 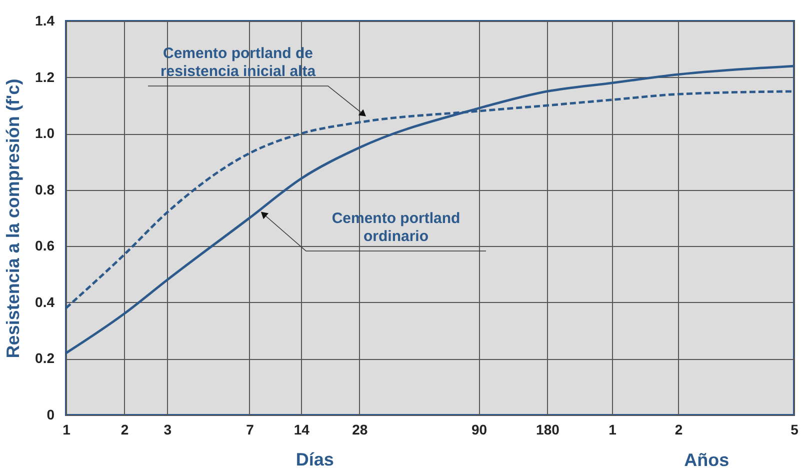 What do you see at coordinates (45, 189) in the screenshot?
I see `y-tick-label: 0.8` at bounding box center [45, 189].